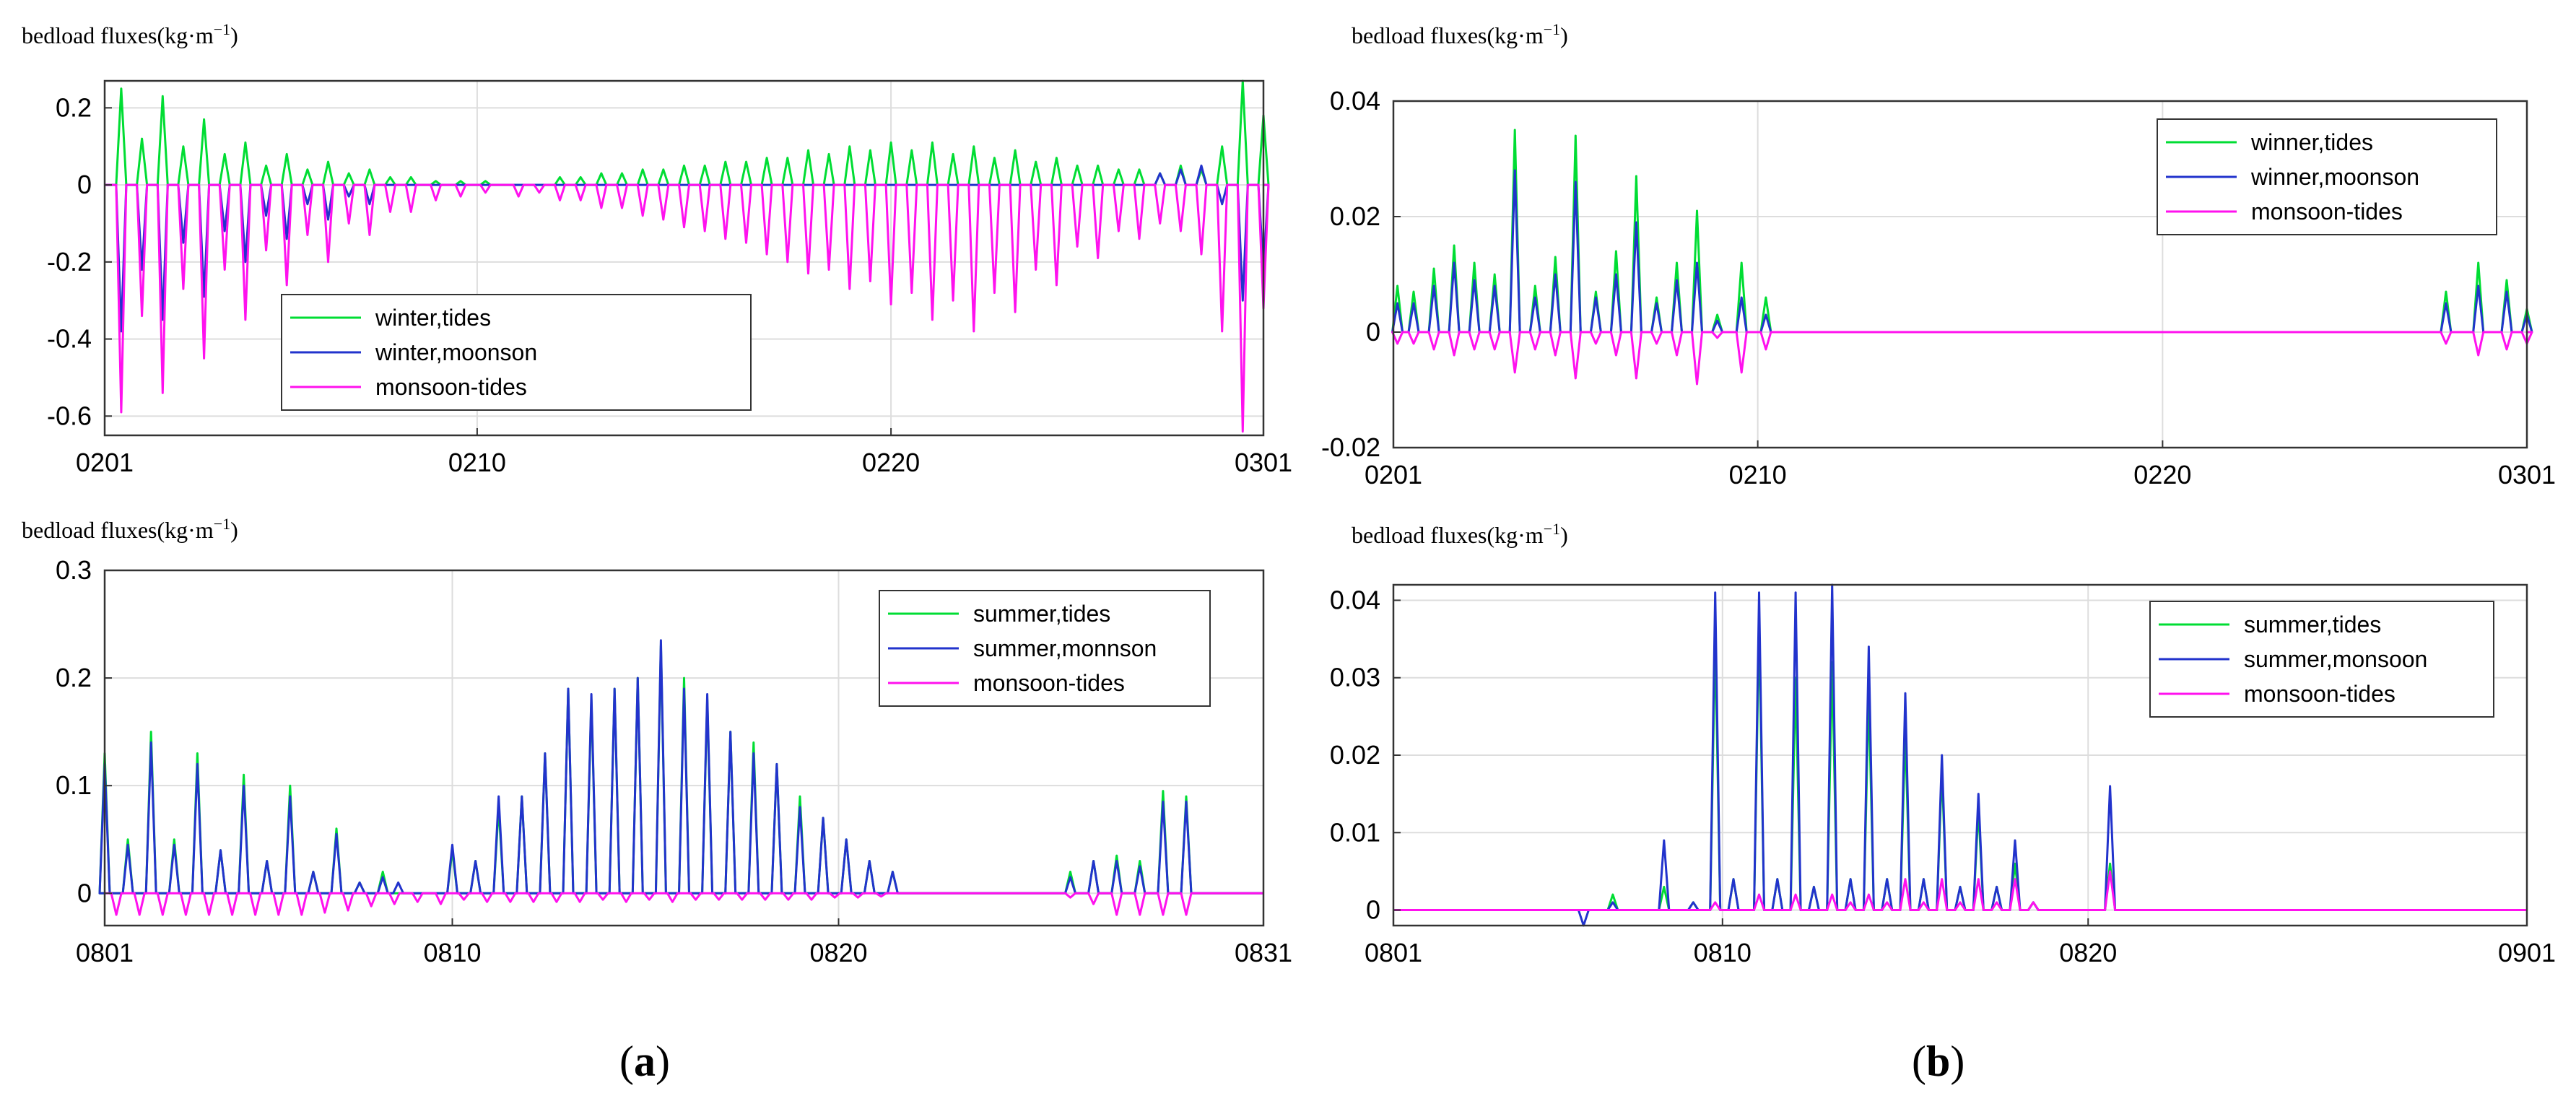 Image resolution: width=2576 pixels, height=1101 pixels. Describe the element at coordinates (2334, 177) in the screenshot. I see `legend-entry-label: winner,moonson` at that location.